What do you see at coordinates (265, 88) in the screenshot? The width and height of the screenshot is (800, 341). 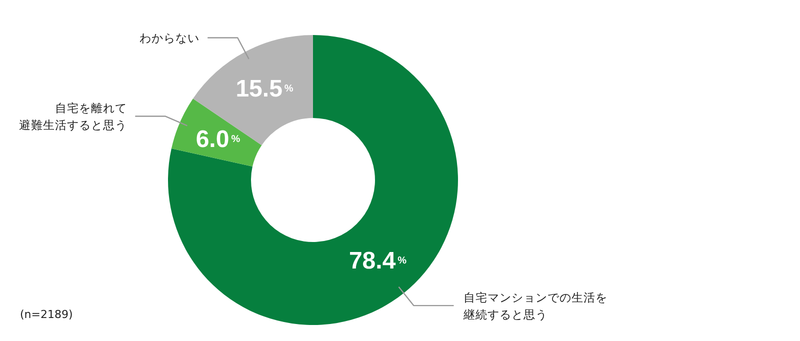 I see `data-label: 15.5%` at bounding box center [265, 88].